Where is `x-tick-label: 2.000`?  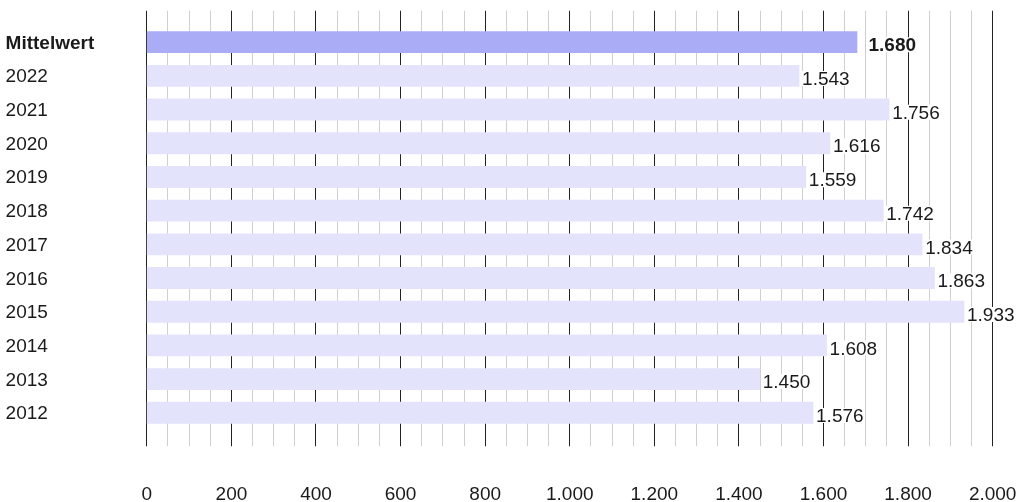 x-tick-label: 2.000 is located at coordinates (992, 492).